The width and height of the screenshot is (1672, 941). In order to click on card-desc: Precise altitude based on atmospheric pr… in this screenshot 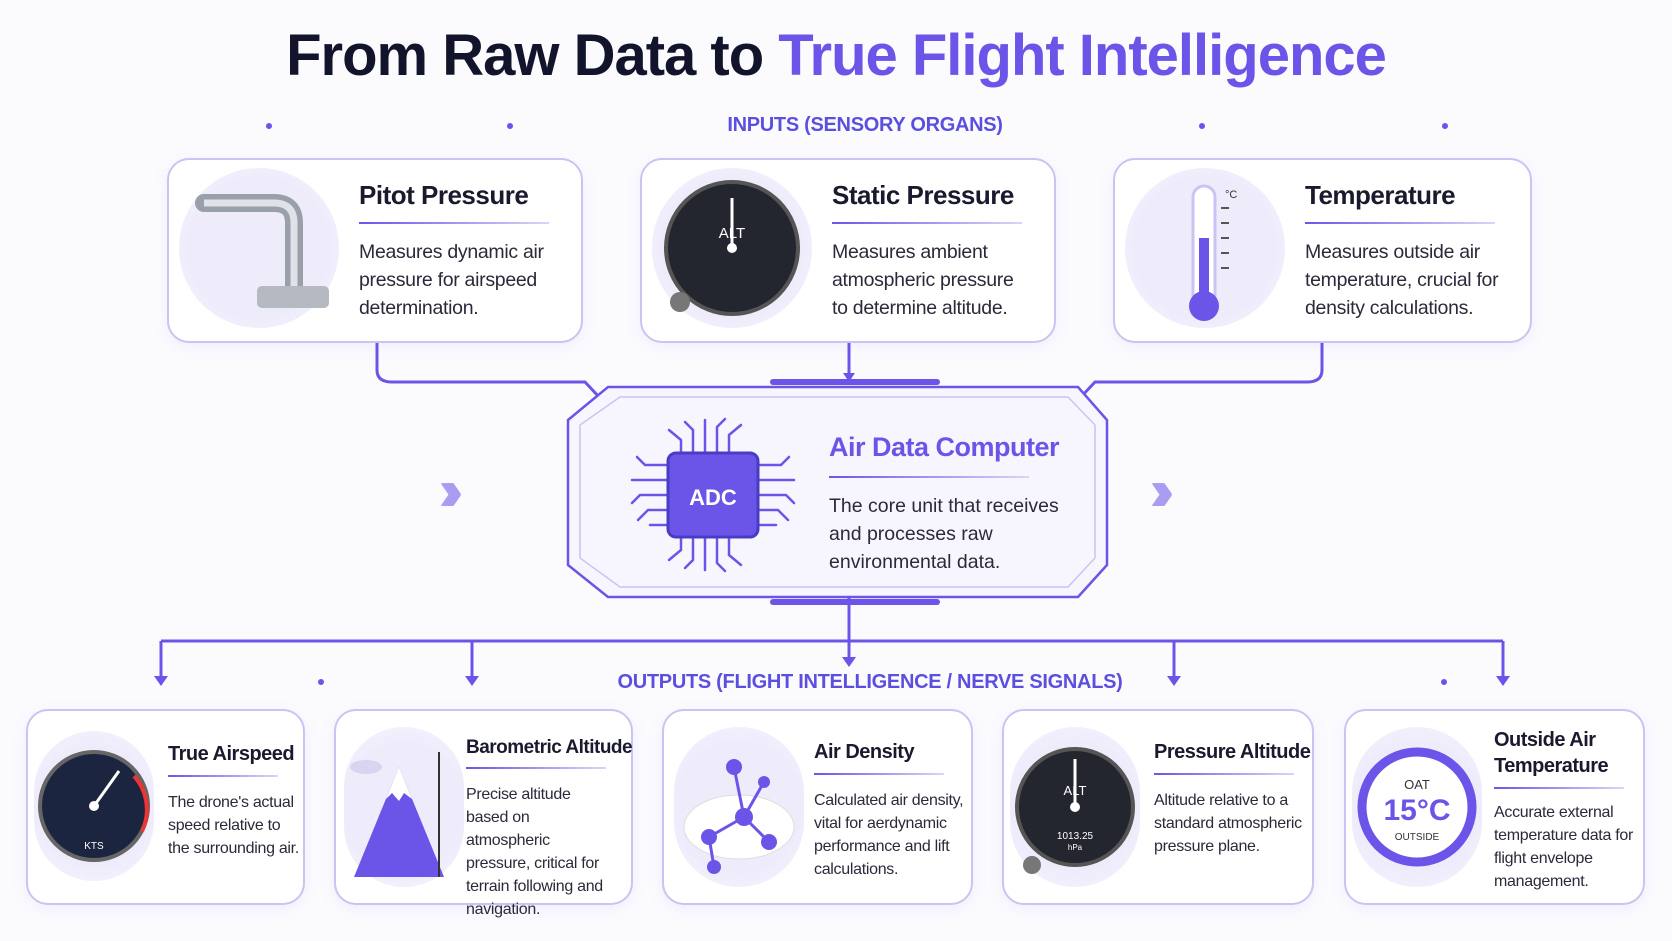, I will do `click(534, 852)`.